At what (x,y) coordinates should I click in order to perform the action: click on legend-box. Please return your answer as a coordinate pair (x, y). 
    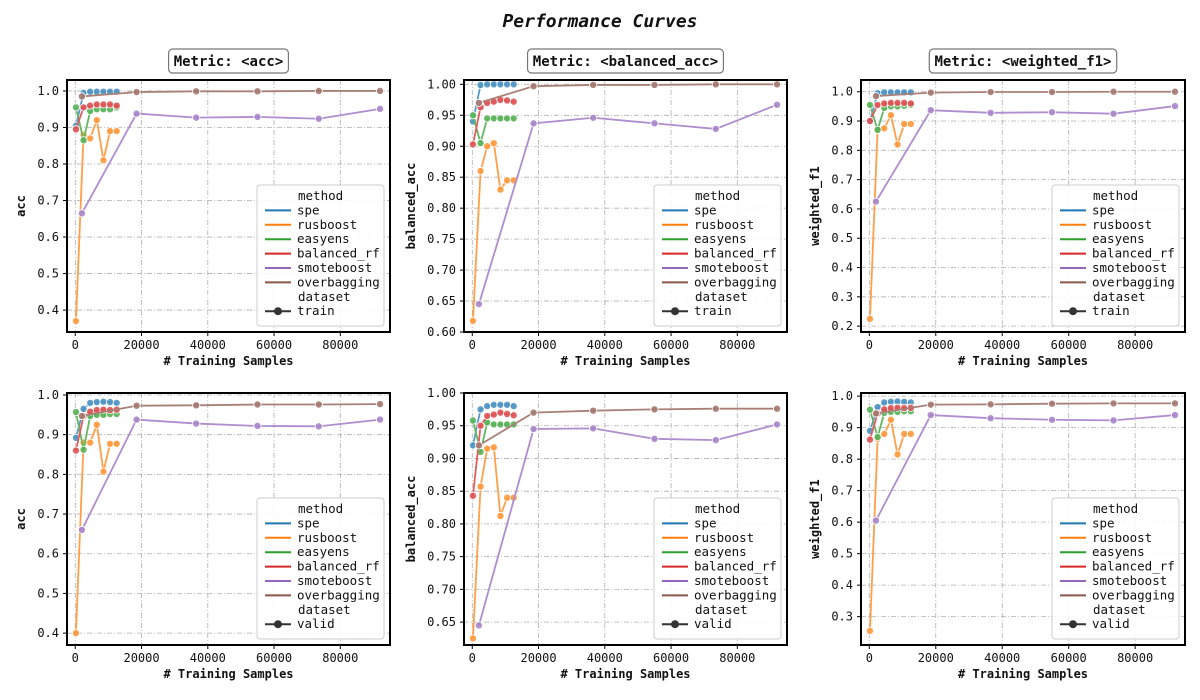
    Looking at the image, I should click on (717, 255).